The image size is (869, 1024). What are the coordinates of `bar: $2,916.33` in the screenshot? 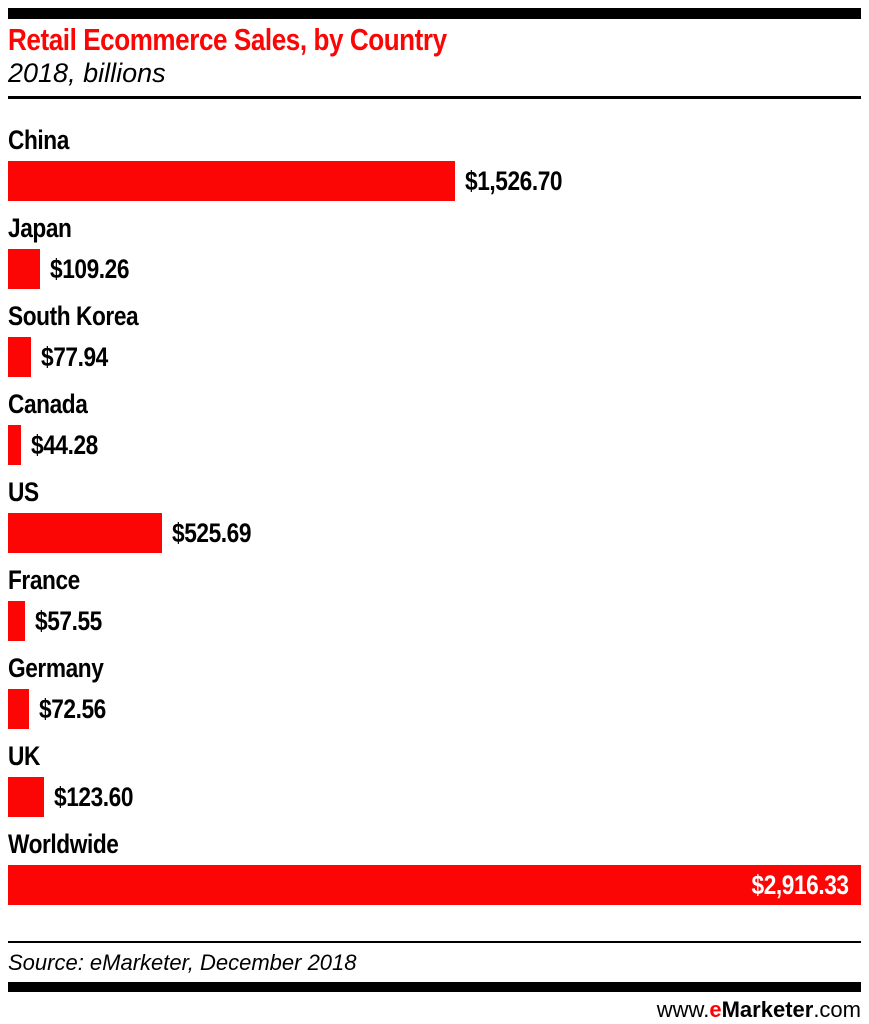 It's located at (434, 885).